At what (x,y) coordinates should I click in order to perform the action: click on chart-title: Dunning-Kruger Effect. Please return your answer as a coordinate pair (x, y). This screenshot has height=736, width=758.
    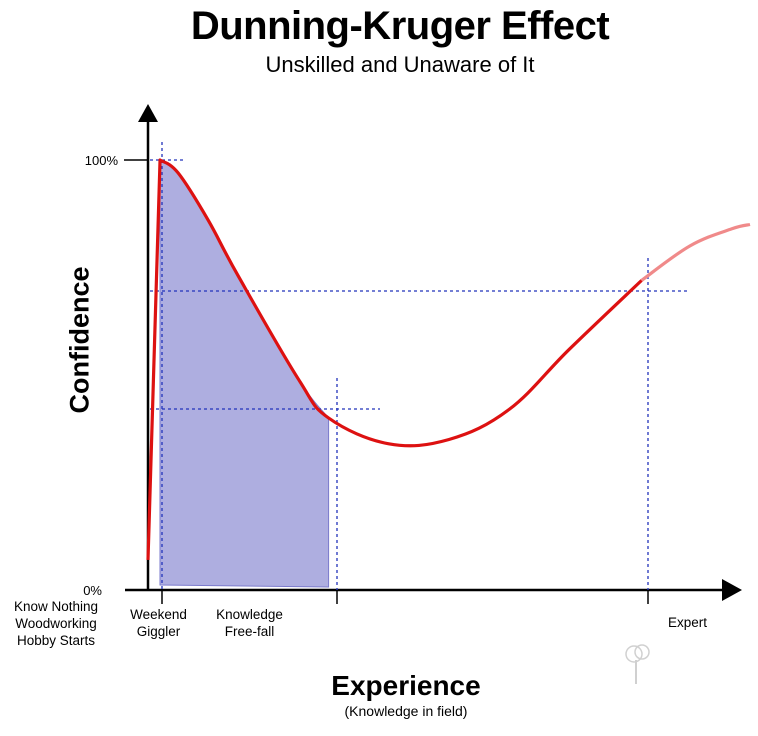
    Looking at the image, I should click on (400, 26).